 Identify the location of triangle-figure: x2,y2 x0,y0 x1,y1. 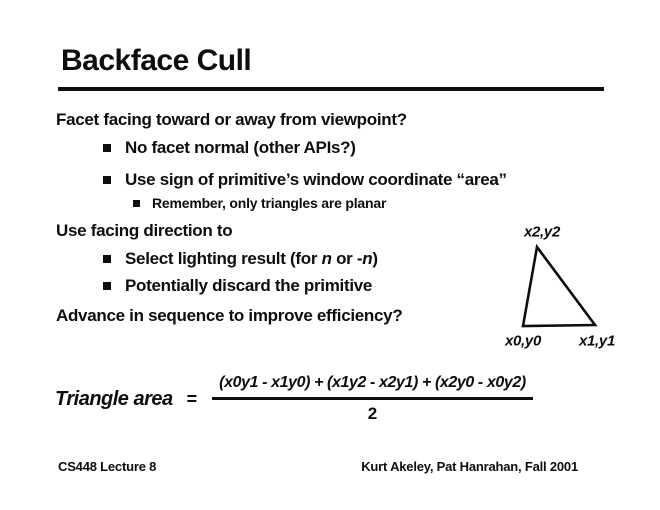
(570, 285).